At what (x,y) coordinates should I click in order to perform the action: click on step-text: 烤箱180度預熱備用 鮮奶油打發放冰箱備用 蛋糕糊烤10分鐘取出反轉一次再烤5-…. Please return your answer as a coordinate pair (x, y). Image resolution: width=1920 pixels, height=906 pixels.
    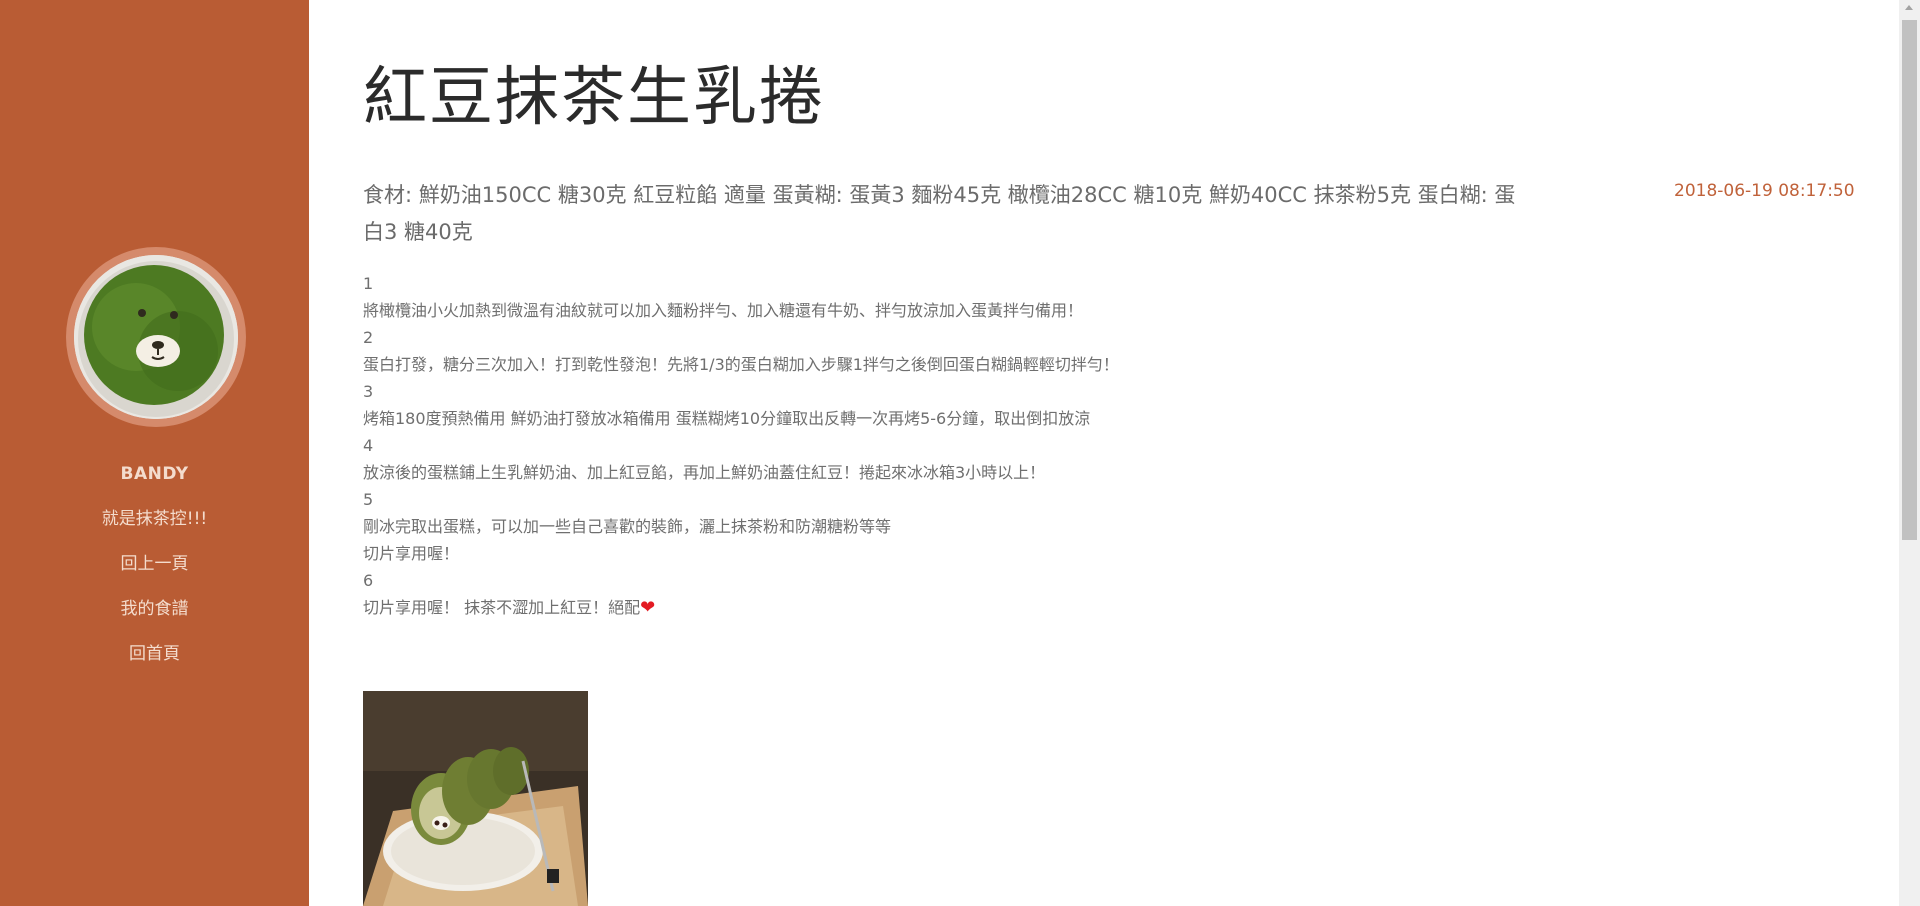
    Looking at the image, I should click on (727, 418).